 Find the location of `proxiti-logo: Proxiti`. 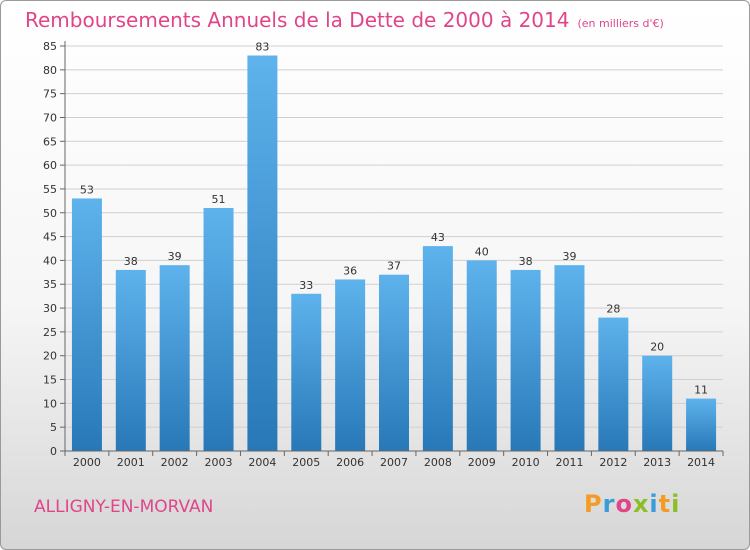

proxiti-logo: Proxiti is located at coordinates (632, 504).